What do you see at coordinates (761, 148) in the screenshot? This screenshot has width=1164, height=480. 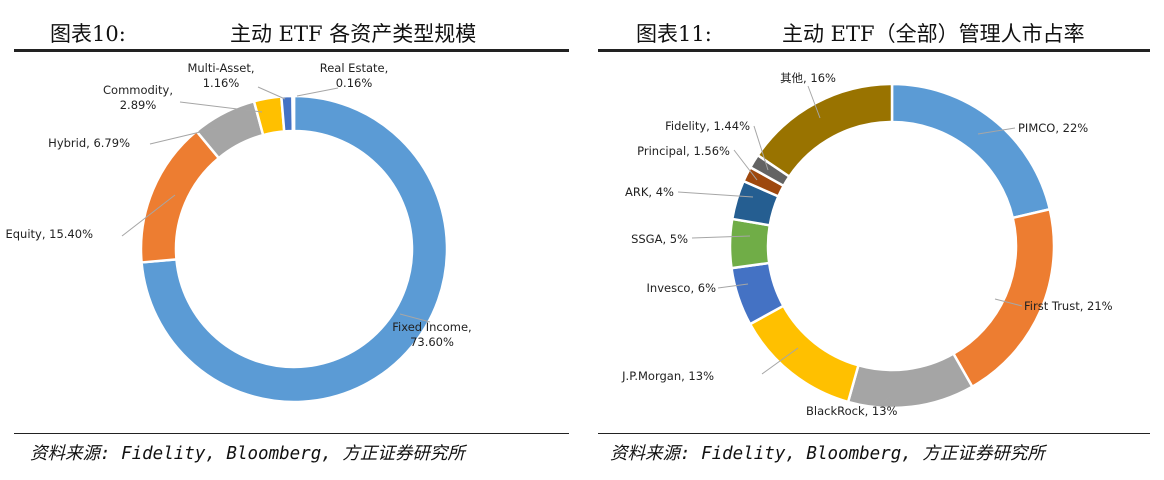 I see `leader-line-fidelity` at bounding box center [761, 148].